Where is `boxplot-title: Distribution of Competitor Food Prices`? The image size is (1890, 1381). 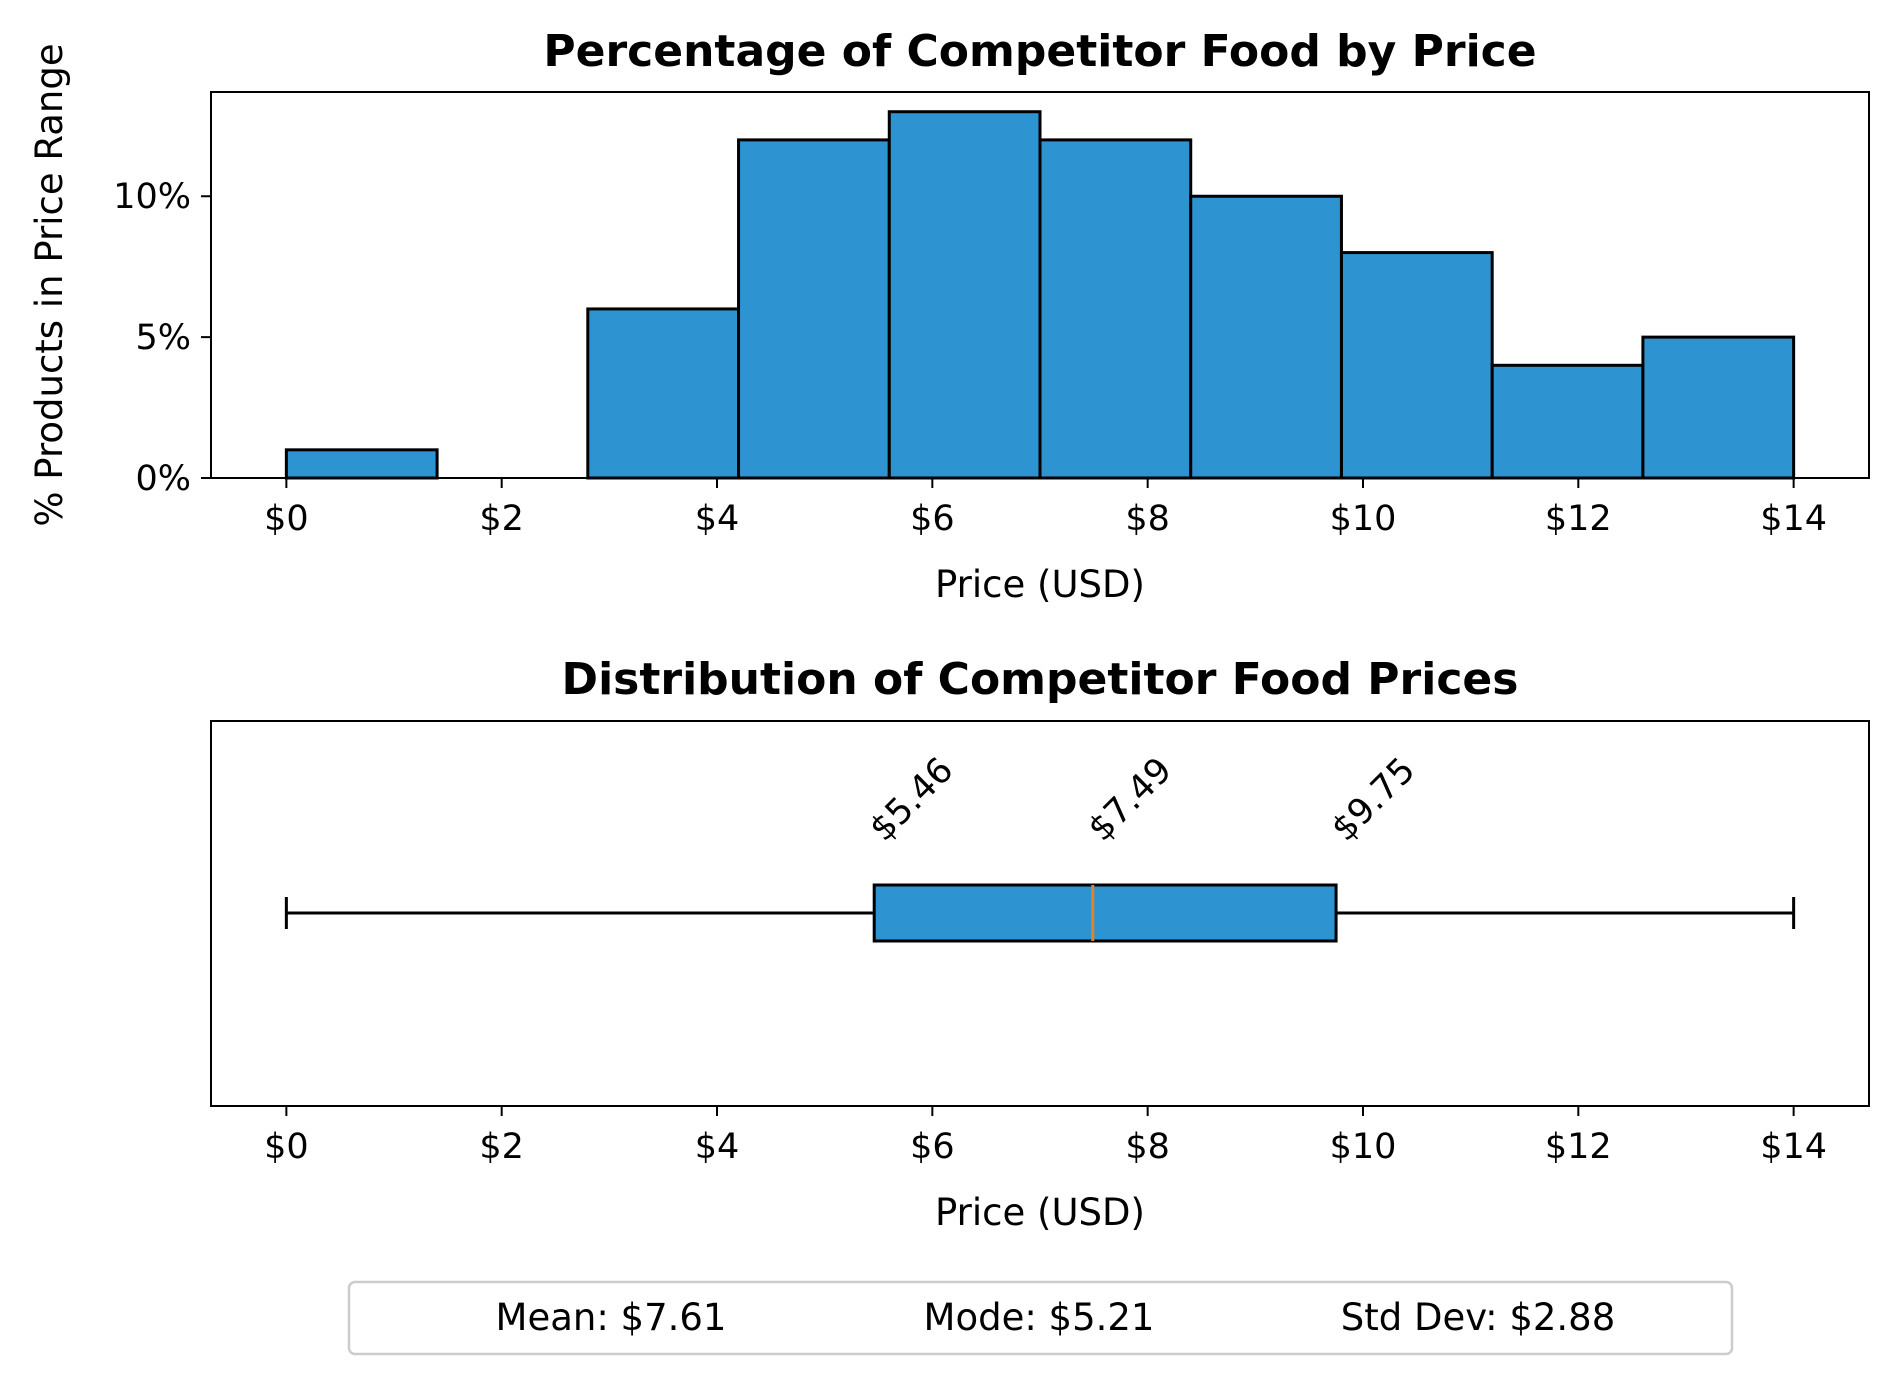
boxplot-title: Distribution of Competitor Food Prices is located at coordinates (1040, 679).